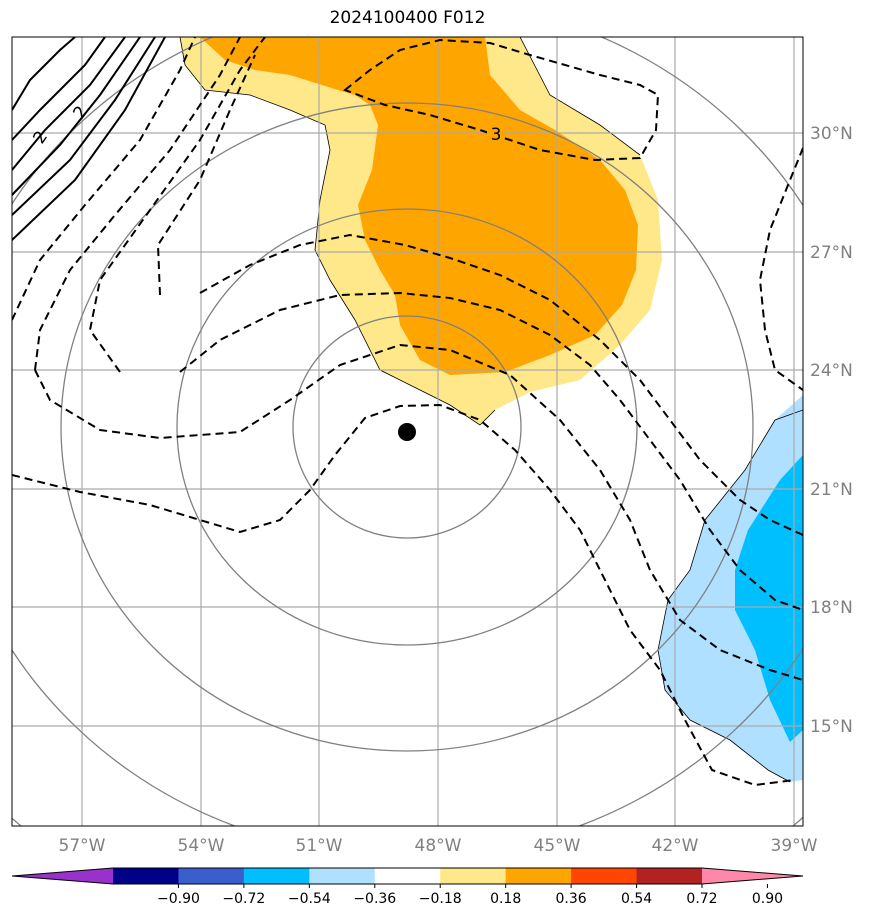 Image resolution: width=873 pixels, height=924 pixels. I want to click on storm-center-marker, so click(407, 432).